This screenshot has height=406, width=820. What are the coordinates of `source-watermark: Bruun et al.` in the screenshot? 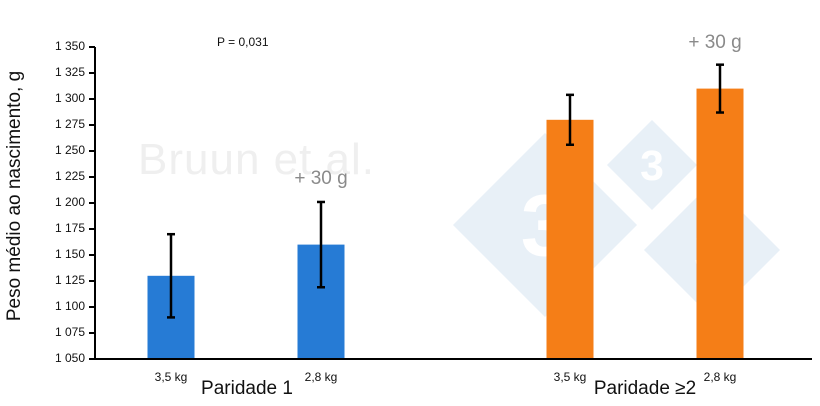 It's located at (257, 159).